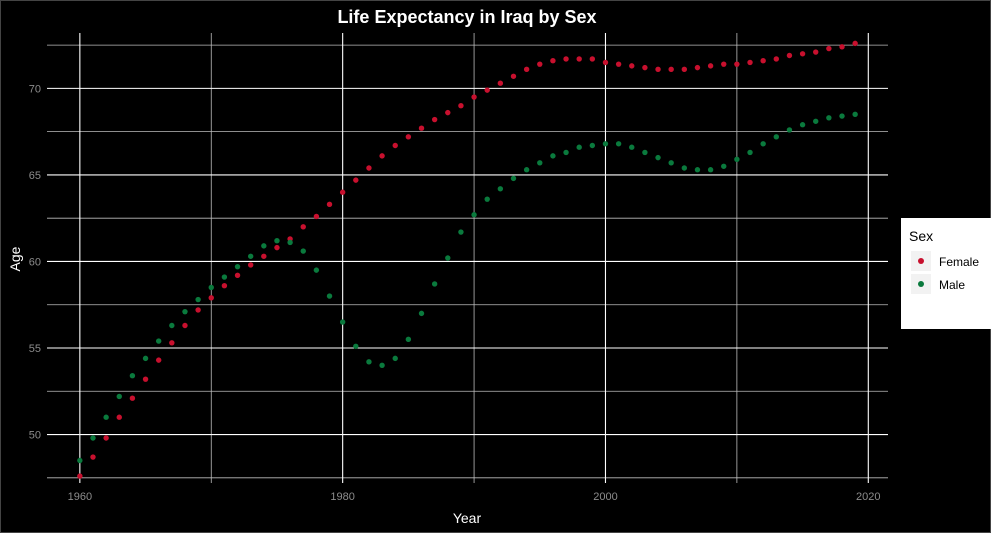 The height and width of the screenshot is (533, 991). What do you see at coordinates (946, 273) in the screenshot?
I see `legend: Sex Female Male` at bounding box center [946, 273].